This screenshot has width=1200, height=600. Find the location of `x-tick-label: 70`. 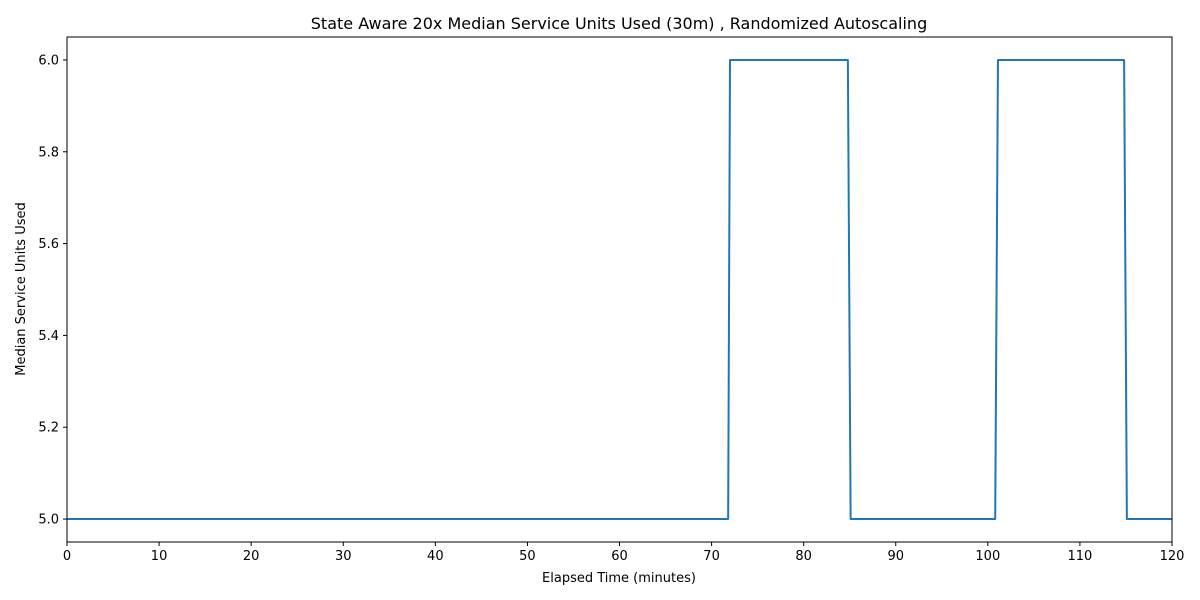

x-tick-label: 70 is located at coordinates (711, 556).